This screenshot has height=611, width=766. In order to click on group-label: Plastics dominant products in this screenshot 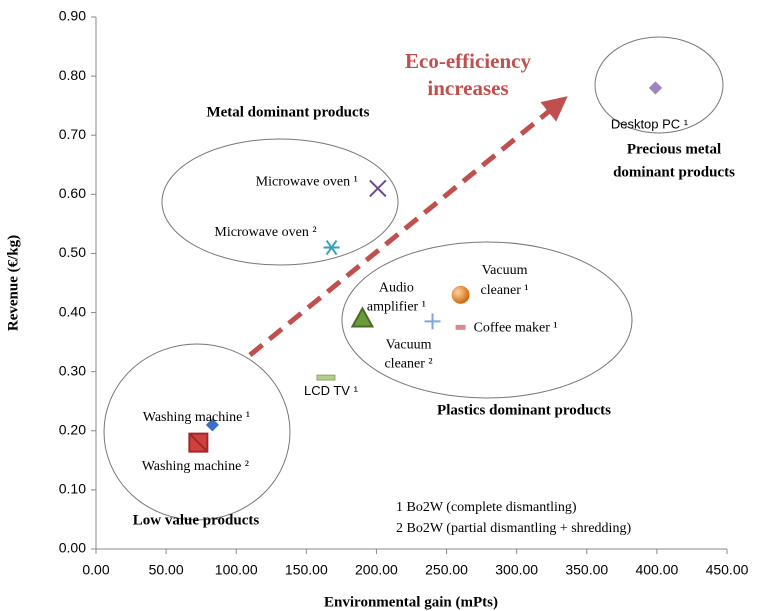, I will do `click(524, 410)`.